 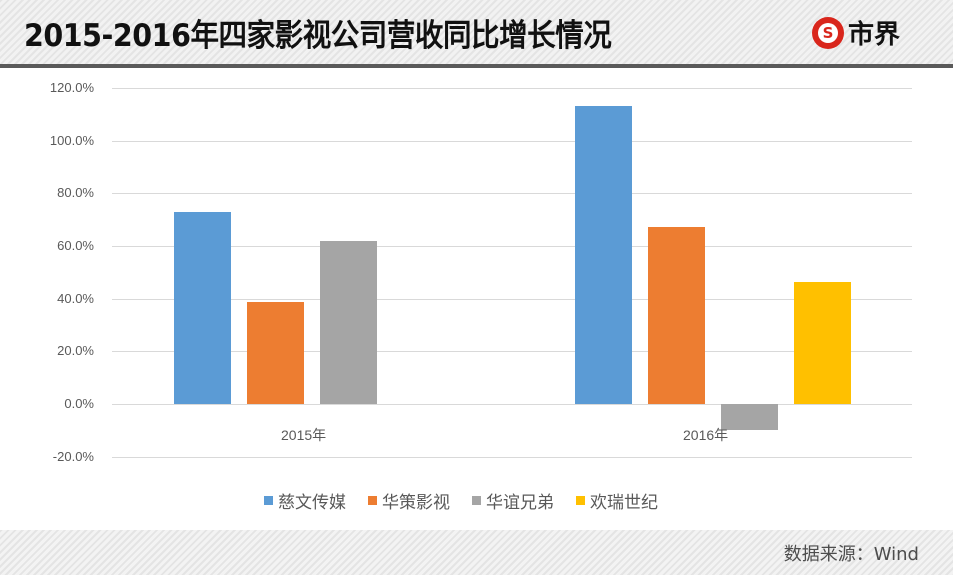 What do you see at coordinates (603, 254) in the screenshot?
I see `bar-慈文传媒-2016年` at bounding box center [603, 254].